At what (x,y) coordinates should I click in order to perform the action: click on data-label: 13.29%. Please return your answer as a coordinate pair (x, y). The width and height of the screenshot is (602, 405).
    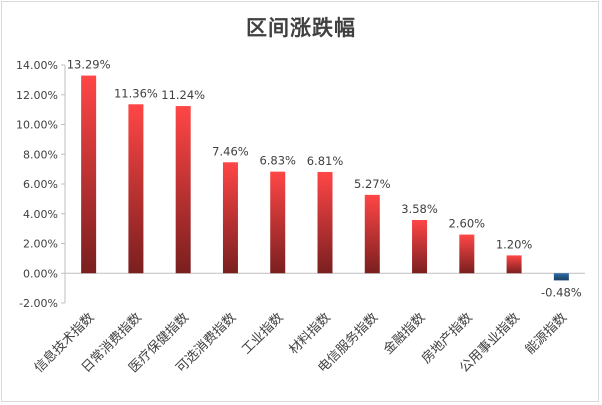
    Looking at the image, I should click on (89, 65).